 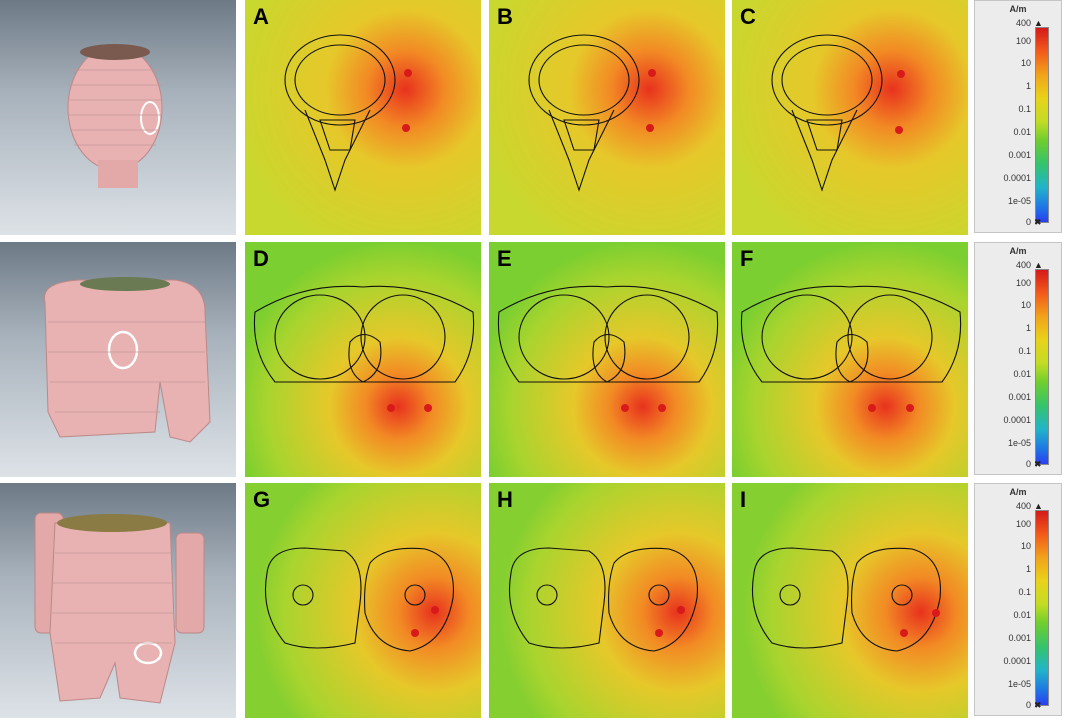 I want to click on field-panel-a: A, so click(x=363, y=117).